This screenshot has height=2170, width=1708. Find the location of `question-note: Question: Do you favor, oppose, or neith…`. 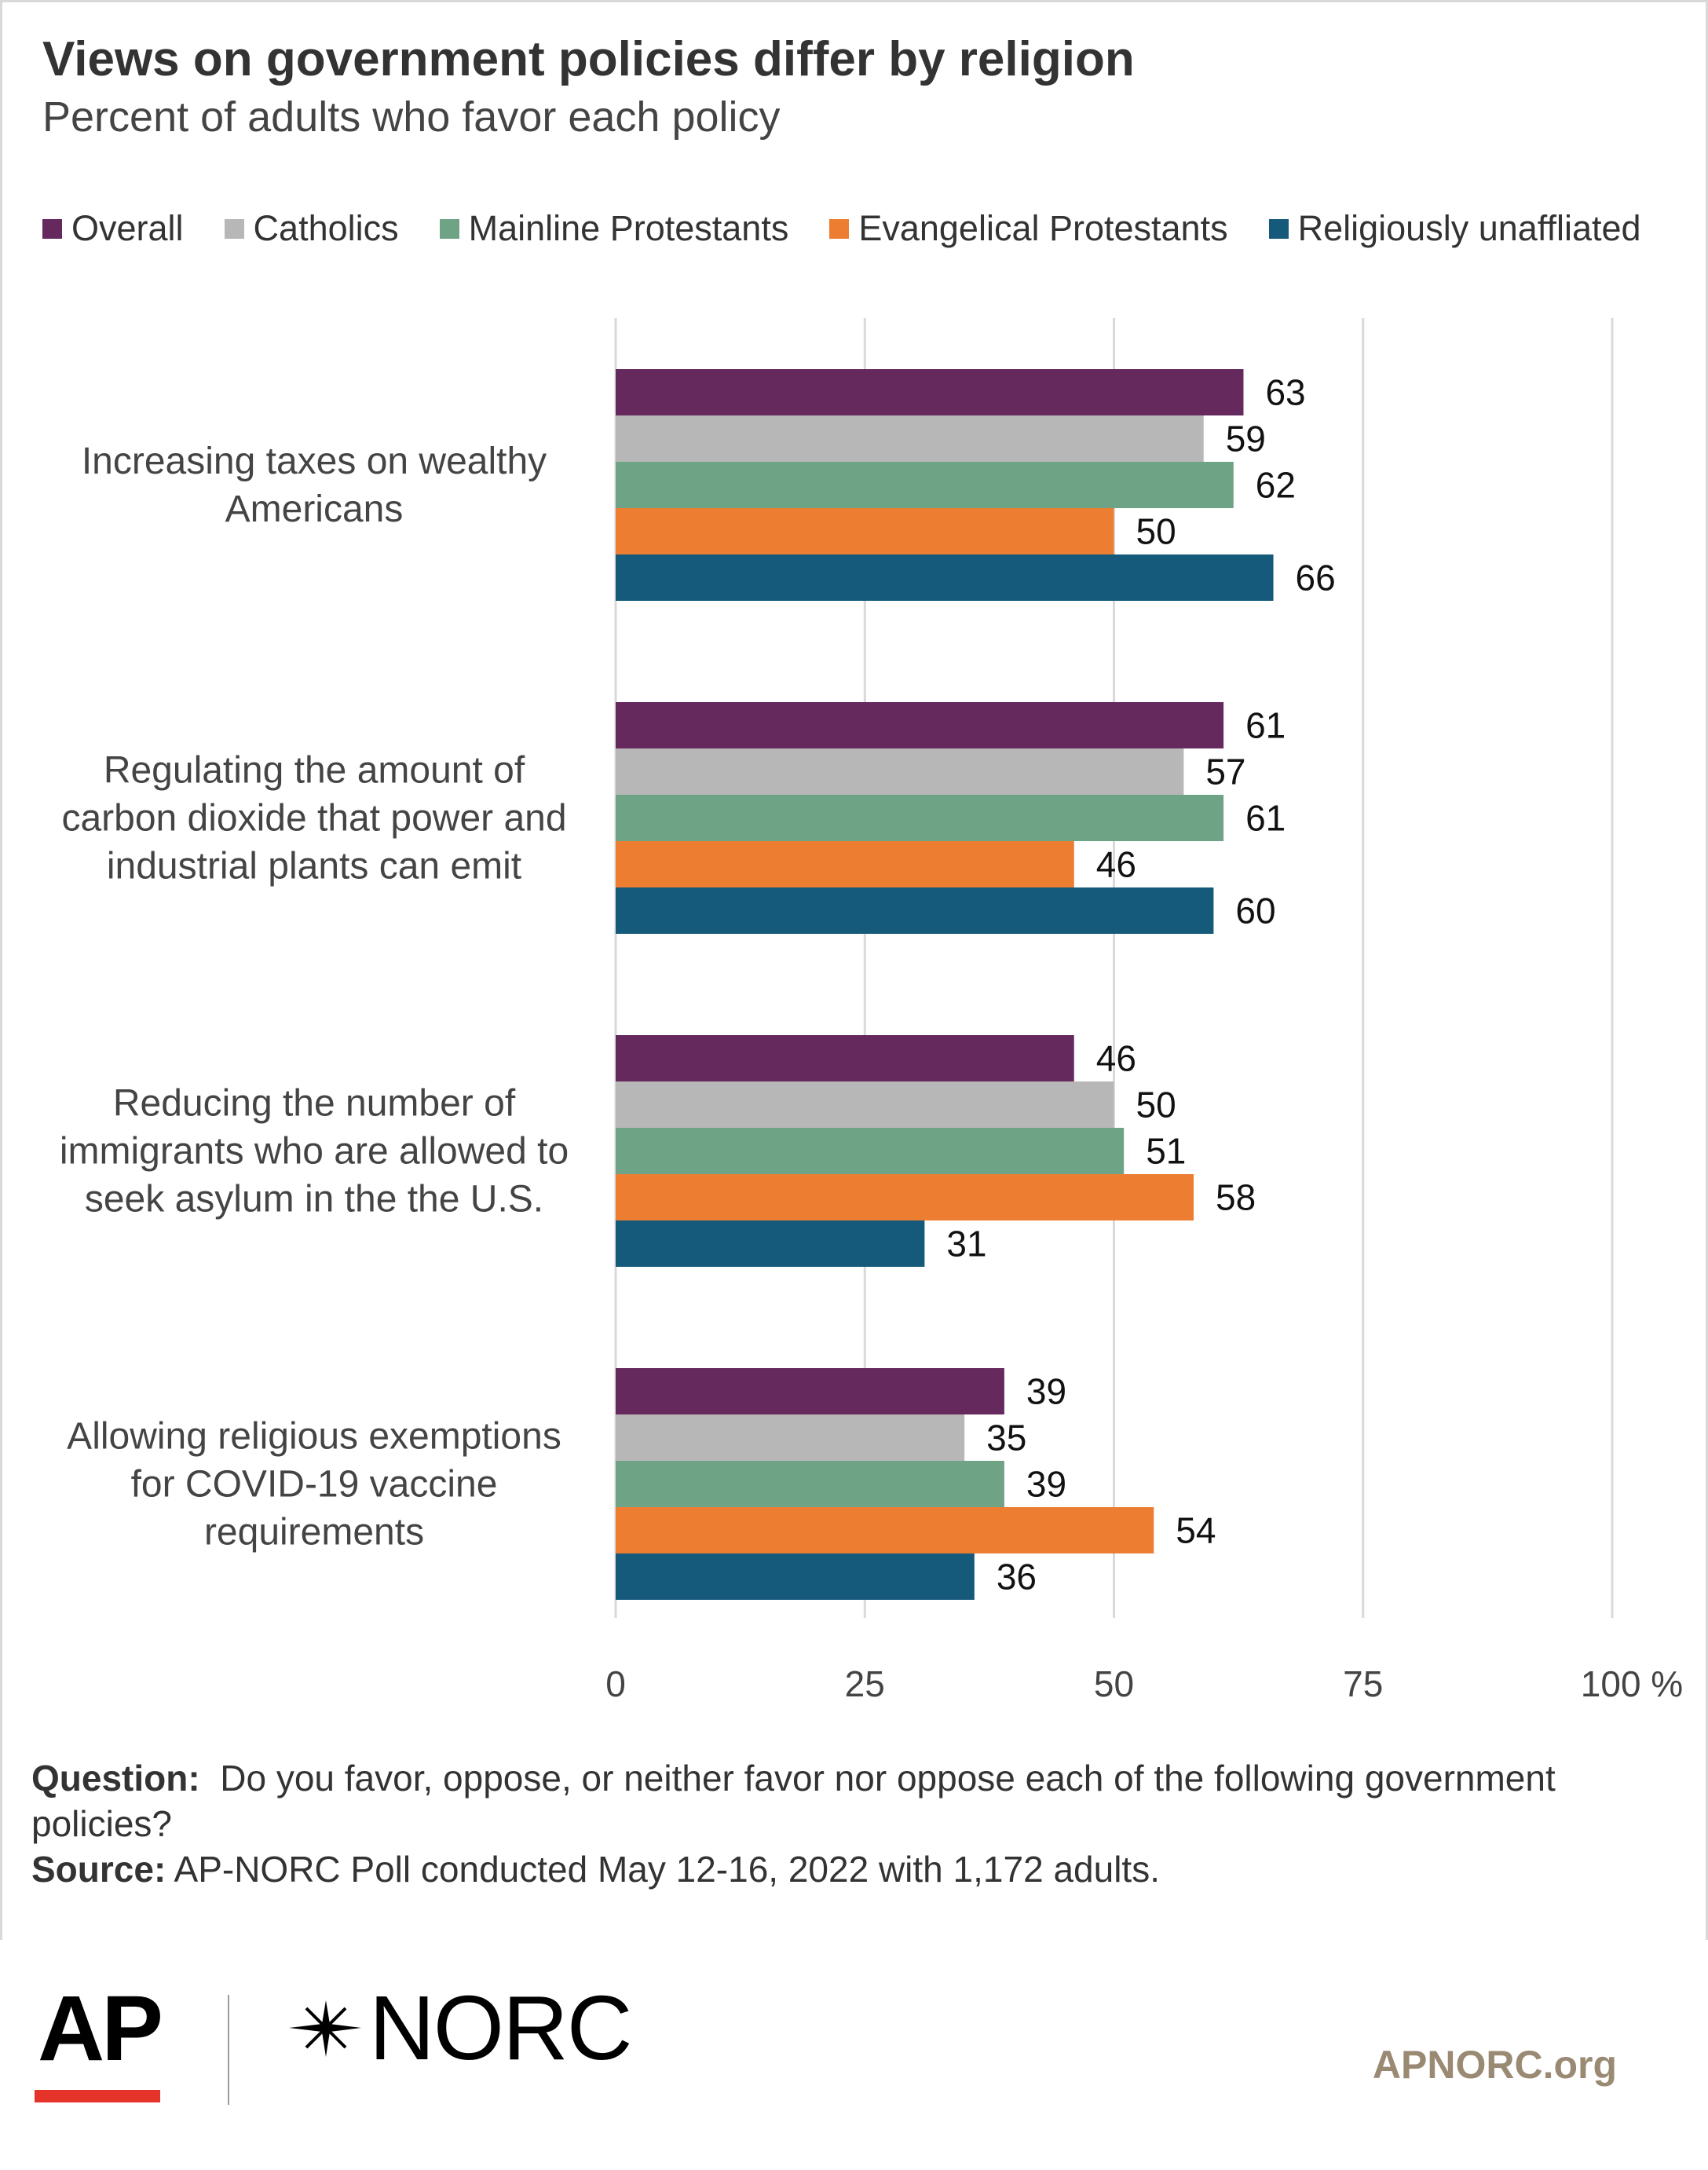

question-note: Question: Do you favor, oppose, or neith… is located at coordinates (852, 1800).